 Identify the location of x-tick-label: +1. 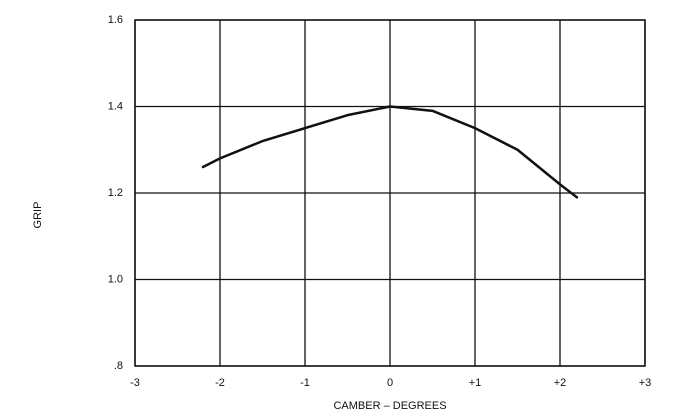
(475, 383).